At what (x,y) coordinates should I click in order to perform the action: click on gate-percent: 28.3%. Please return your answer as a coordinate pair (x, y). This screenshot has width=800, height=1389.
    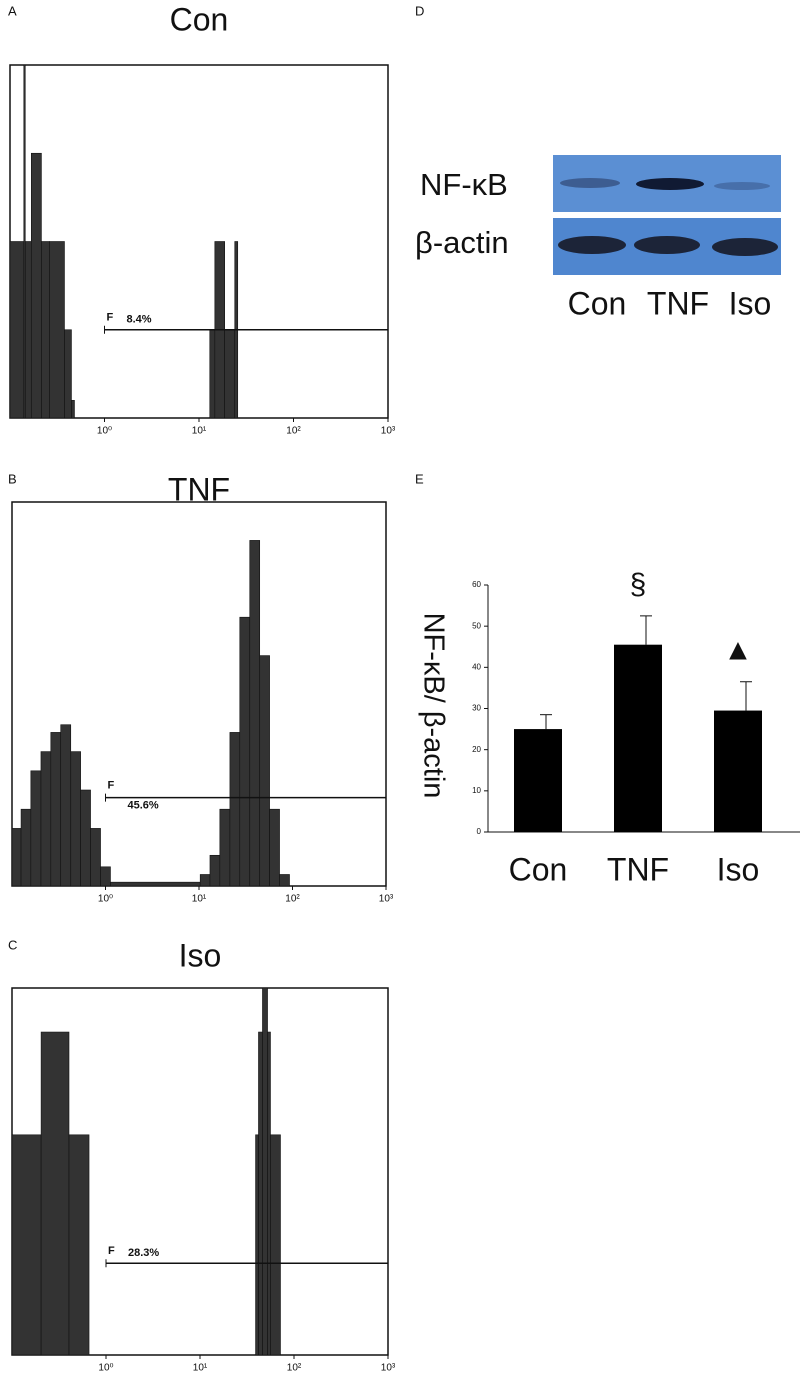
    Looking at the image, I should click on (143, 1253).